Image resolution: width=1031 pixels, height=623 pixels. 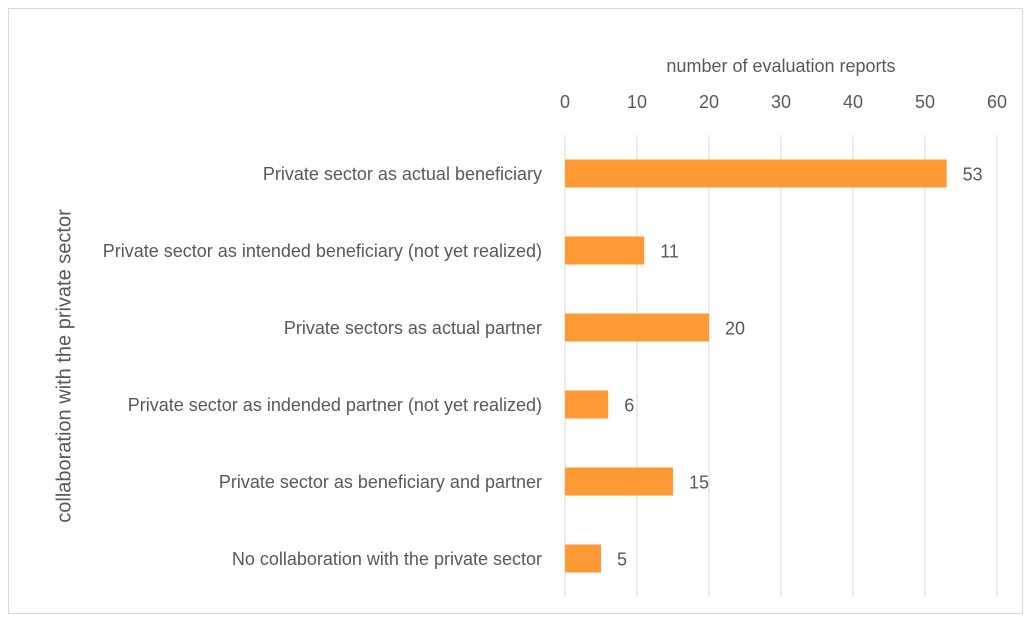 I want to click on x-tick-label: 40, so click(x=853, y=102).